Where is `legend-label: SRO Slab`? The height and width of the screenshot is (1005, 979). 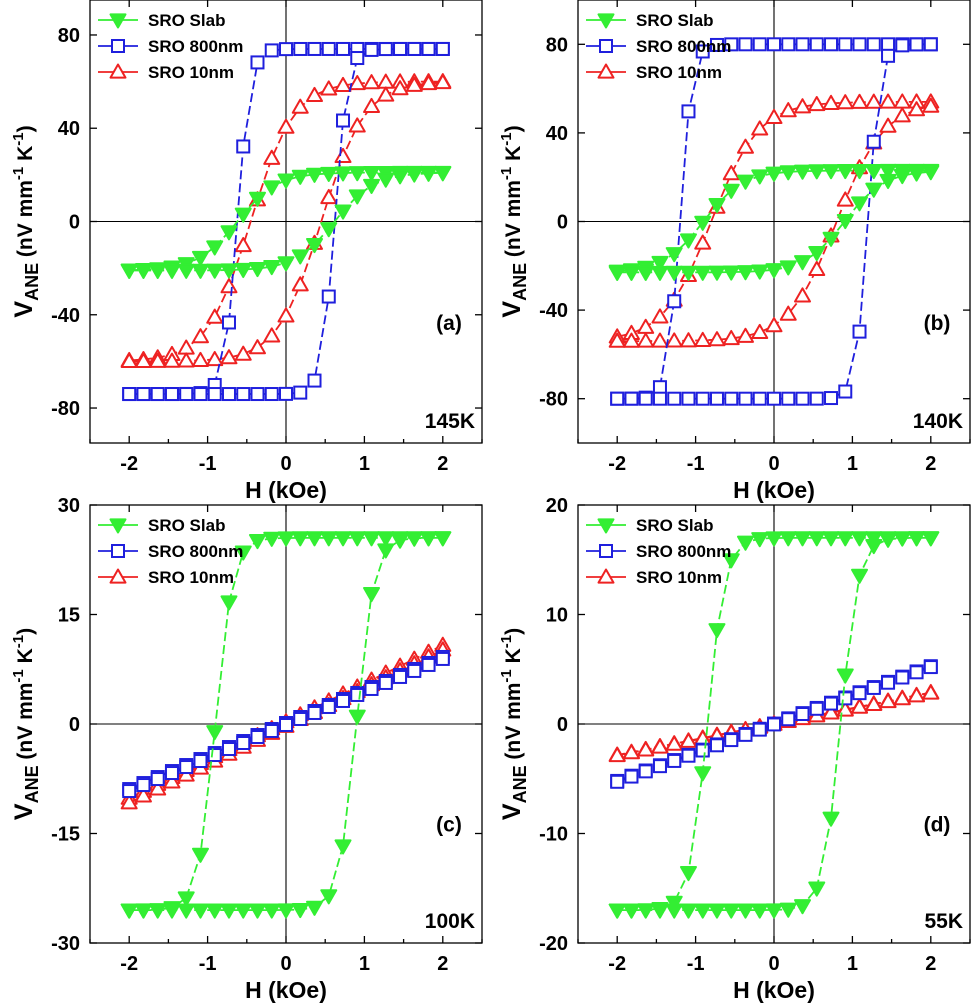 legend-label: SRO Slab is located at coordinates (674, 525).